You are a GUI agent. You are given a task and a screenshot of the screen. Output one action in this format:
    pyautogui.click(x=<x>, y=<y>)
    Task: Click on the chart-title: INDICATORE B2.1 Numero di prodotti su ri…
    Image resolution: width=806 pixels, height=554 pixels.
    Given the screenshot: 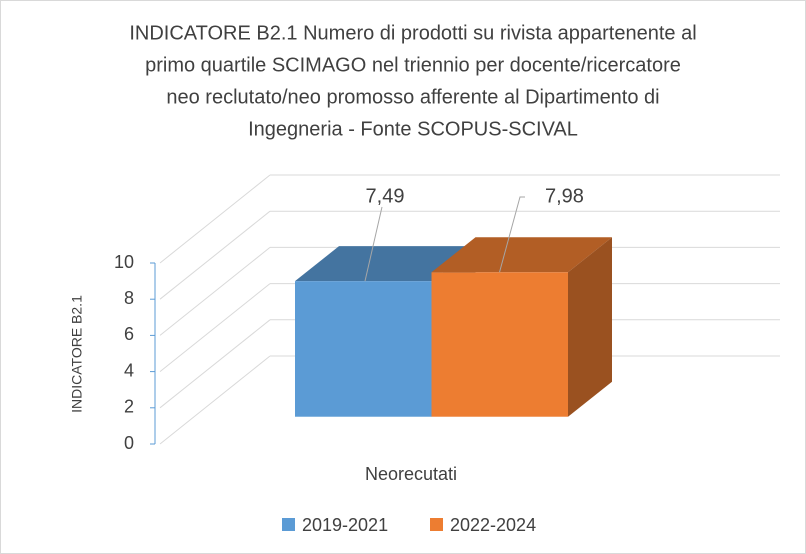 What is the action you would take?
    pyautogui.click(x=412, y=33)
    